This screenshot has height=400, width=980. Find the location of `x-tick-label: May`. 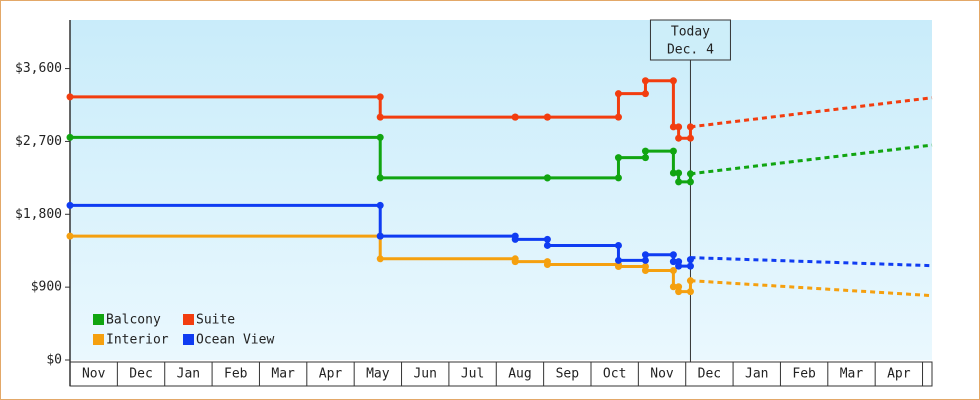

x-tick-label: May is located at coordinates (378, 374).